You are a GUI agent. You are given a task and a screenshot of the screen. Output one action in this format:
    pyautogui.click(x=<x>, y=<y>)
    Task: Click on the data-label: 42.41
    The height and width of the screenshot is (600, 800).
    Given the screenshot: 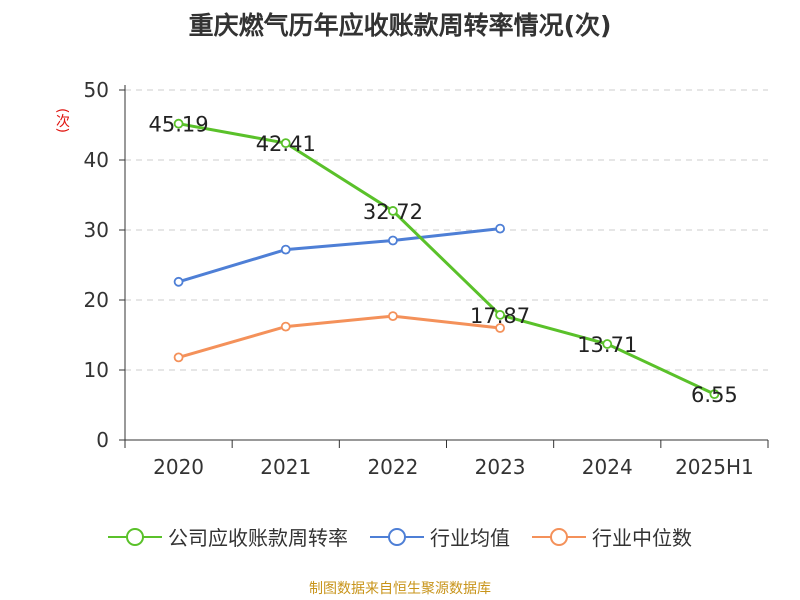 What is the action you would take?
    pyautogui.click(x=286, y=144)
    